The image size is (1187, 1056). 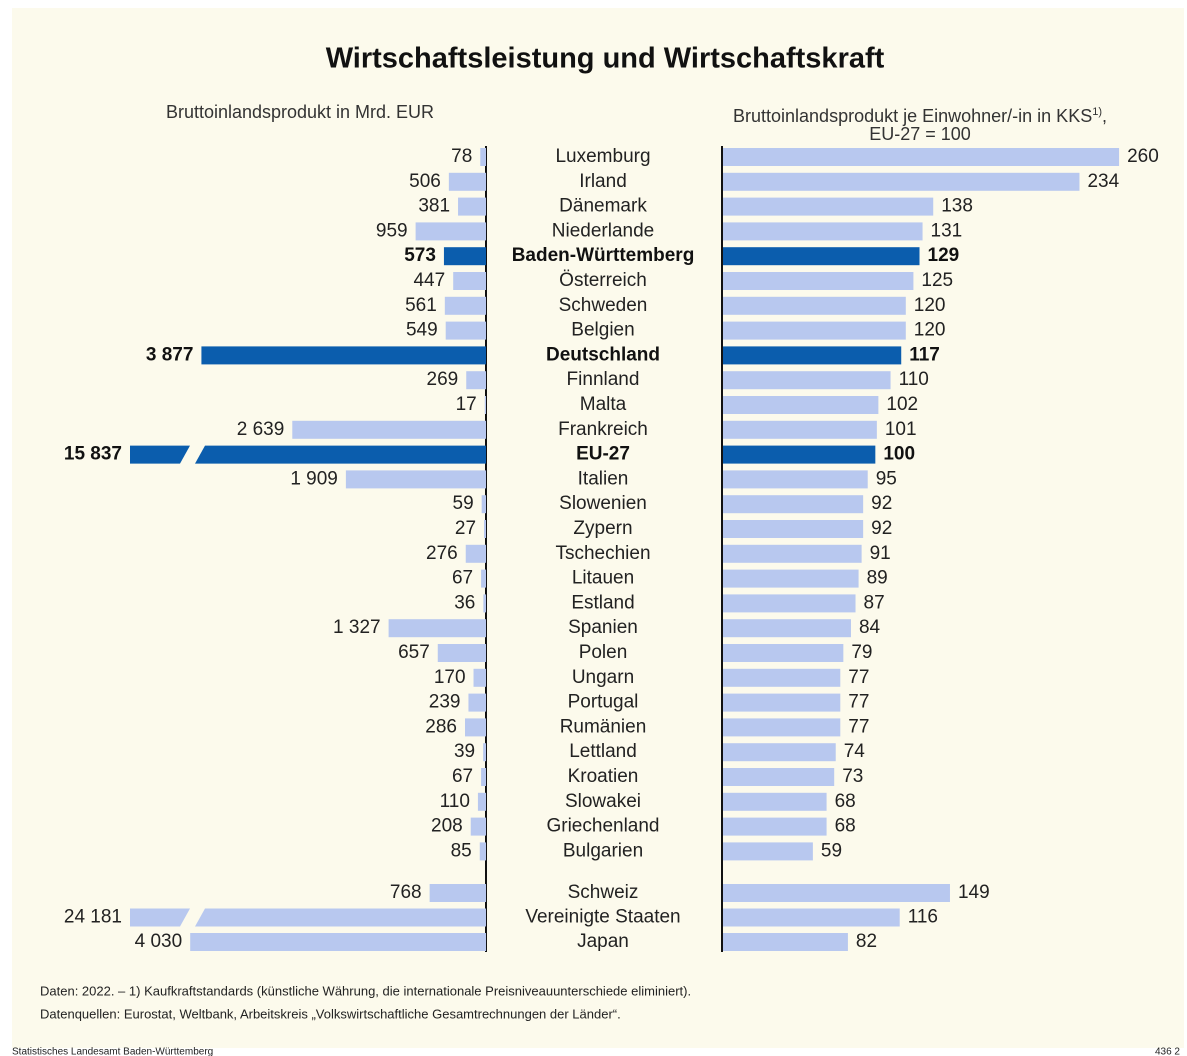 What do you see at coordinates (441, 726) in the screenshot?
I see `value-label: 286` at bounding box center [441, 726].